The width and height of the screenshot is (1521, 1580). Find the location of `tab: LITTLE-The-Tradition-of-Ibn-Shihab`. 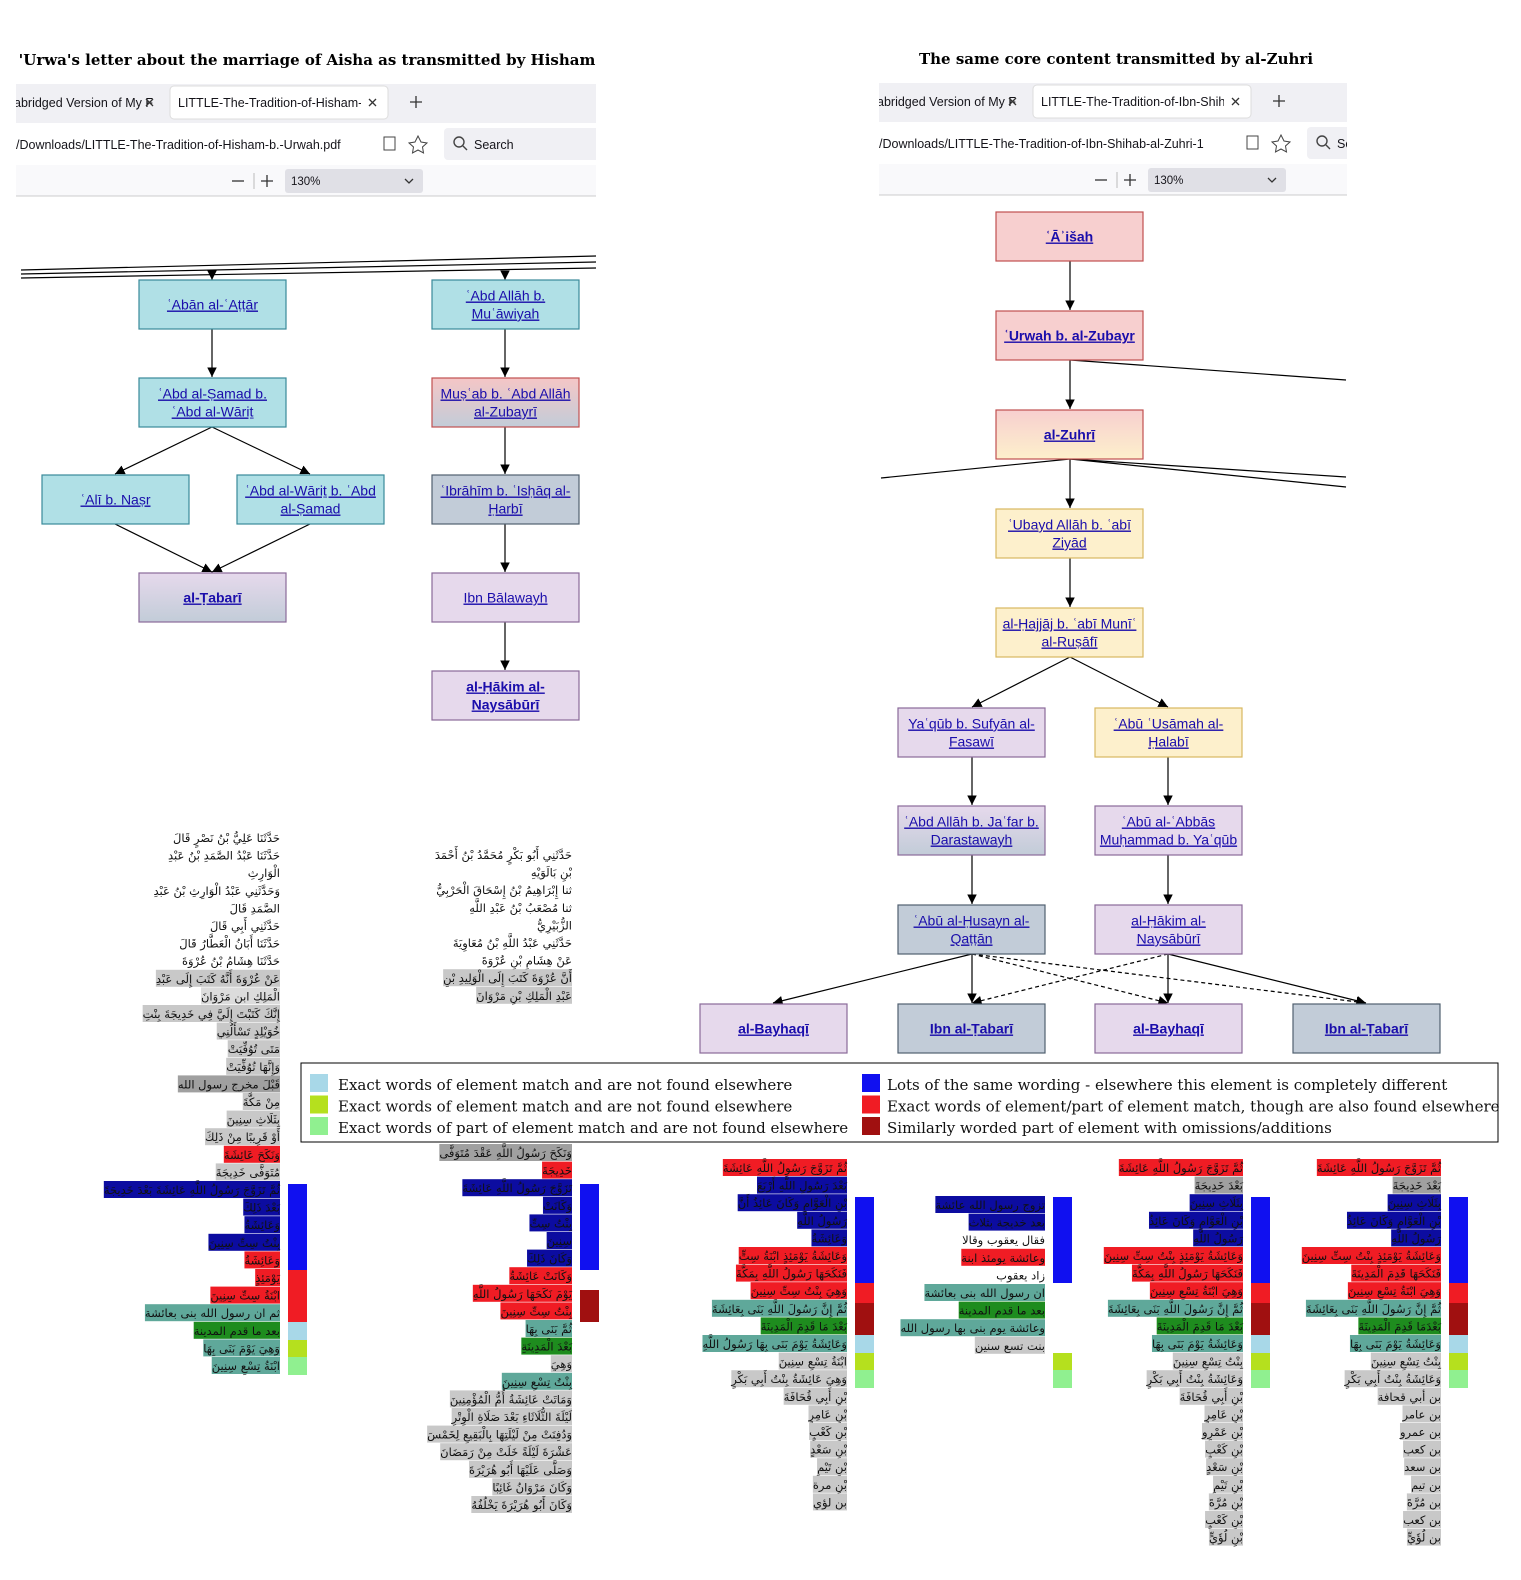

tab: LITTLE-The-Tradition-of-Ibn-Shihab is located at coordinates (1140, 102).